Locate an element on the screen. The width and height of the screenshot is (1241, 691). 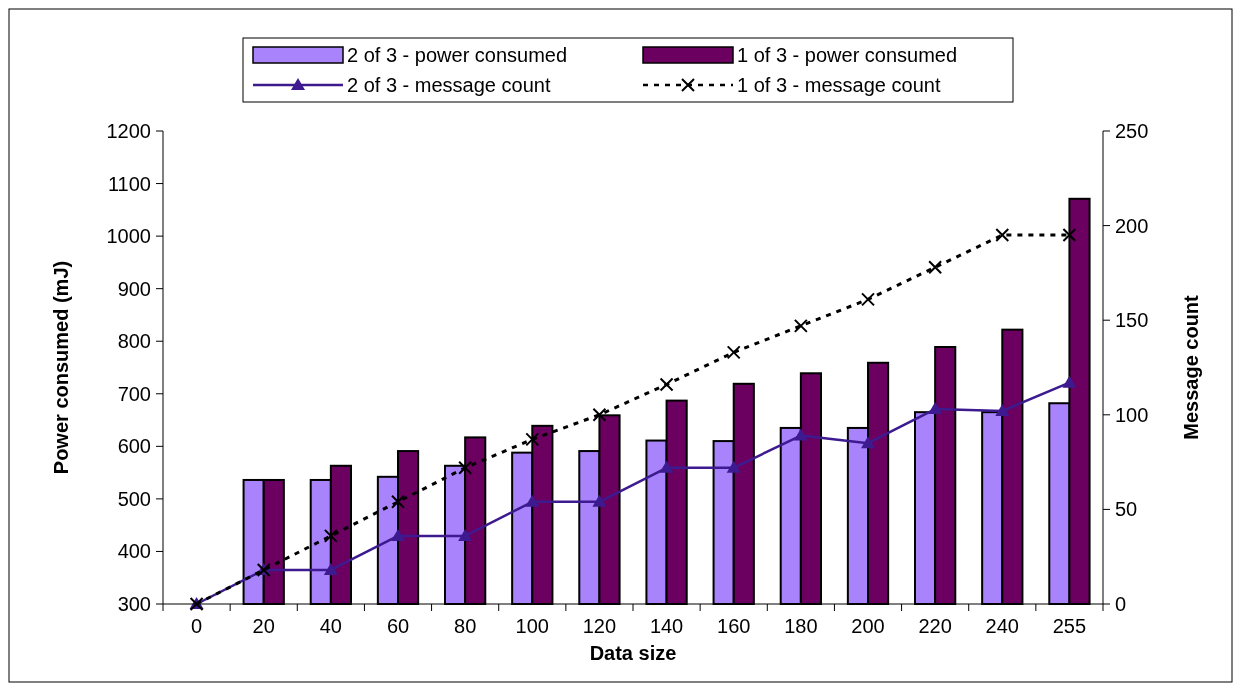
y2-tick-label: 200 is located at coordinates (1132, 225).